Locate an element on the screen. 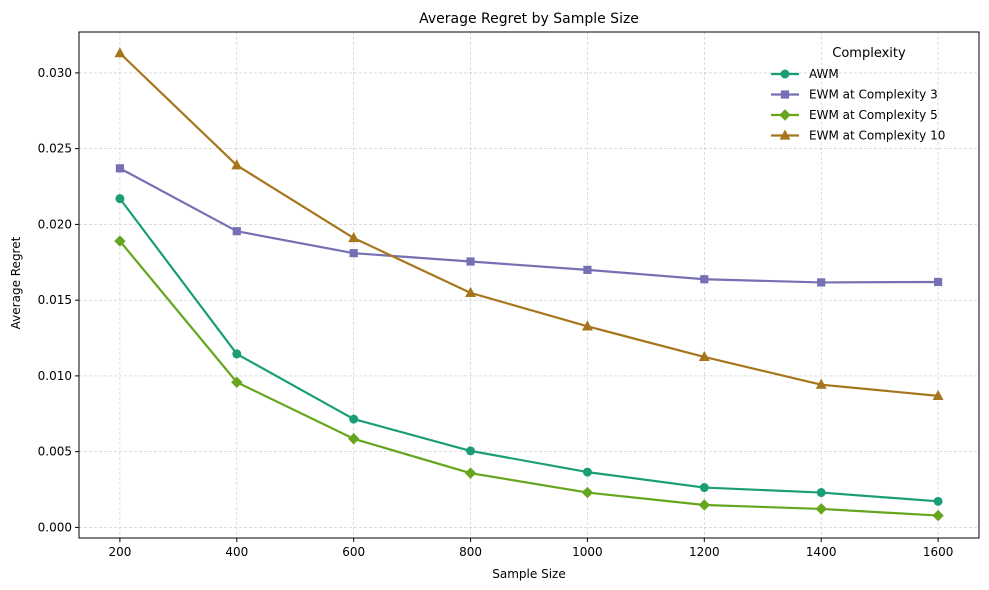 The height and width of the screenshot is (590, 989). y-tick-label: 0.010 is located at coordinates (55, 376).